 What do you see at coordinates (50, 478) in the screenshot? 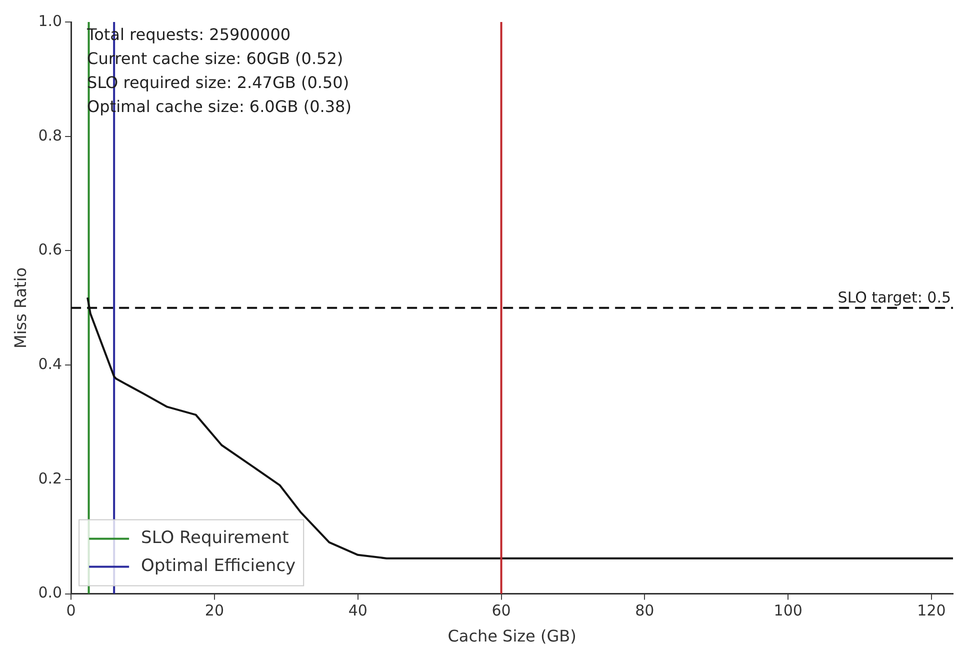
I see `y-tick-label: 0.2` at bounding box center [50, 478].